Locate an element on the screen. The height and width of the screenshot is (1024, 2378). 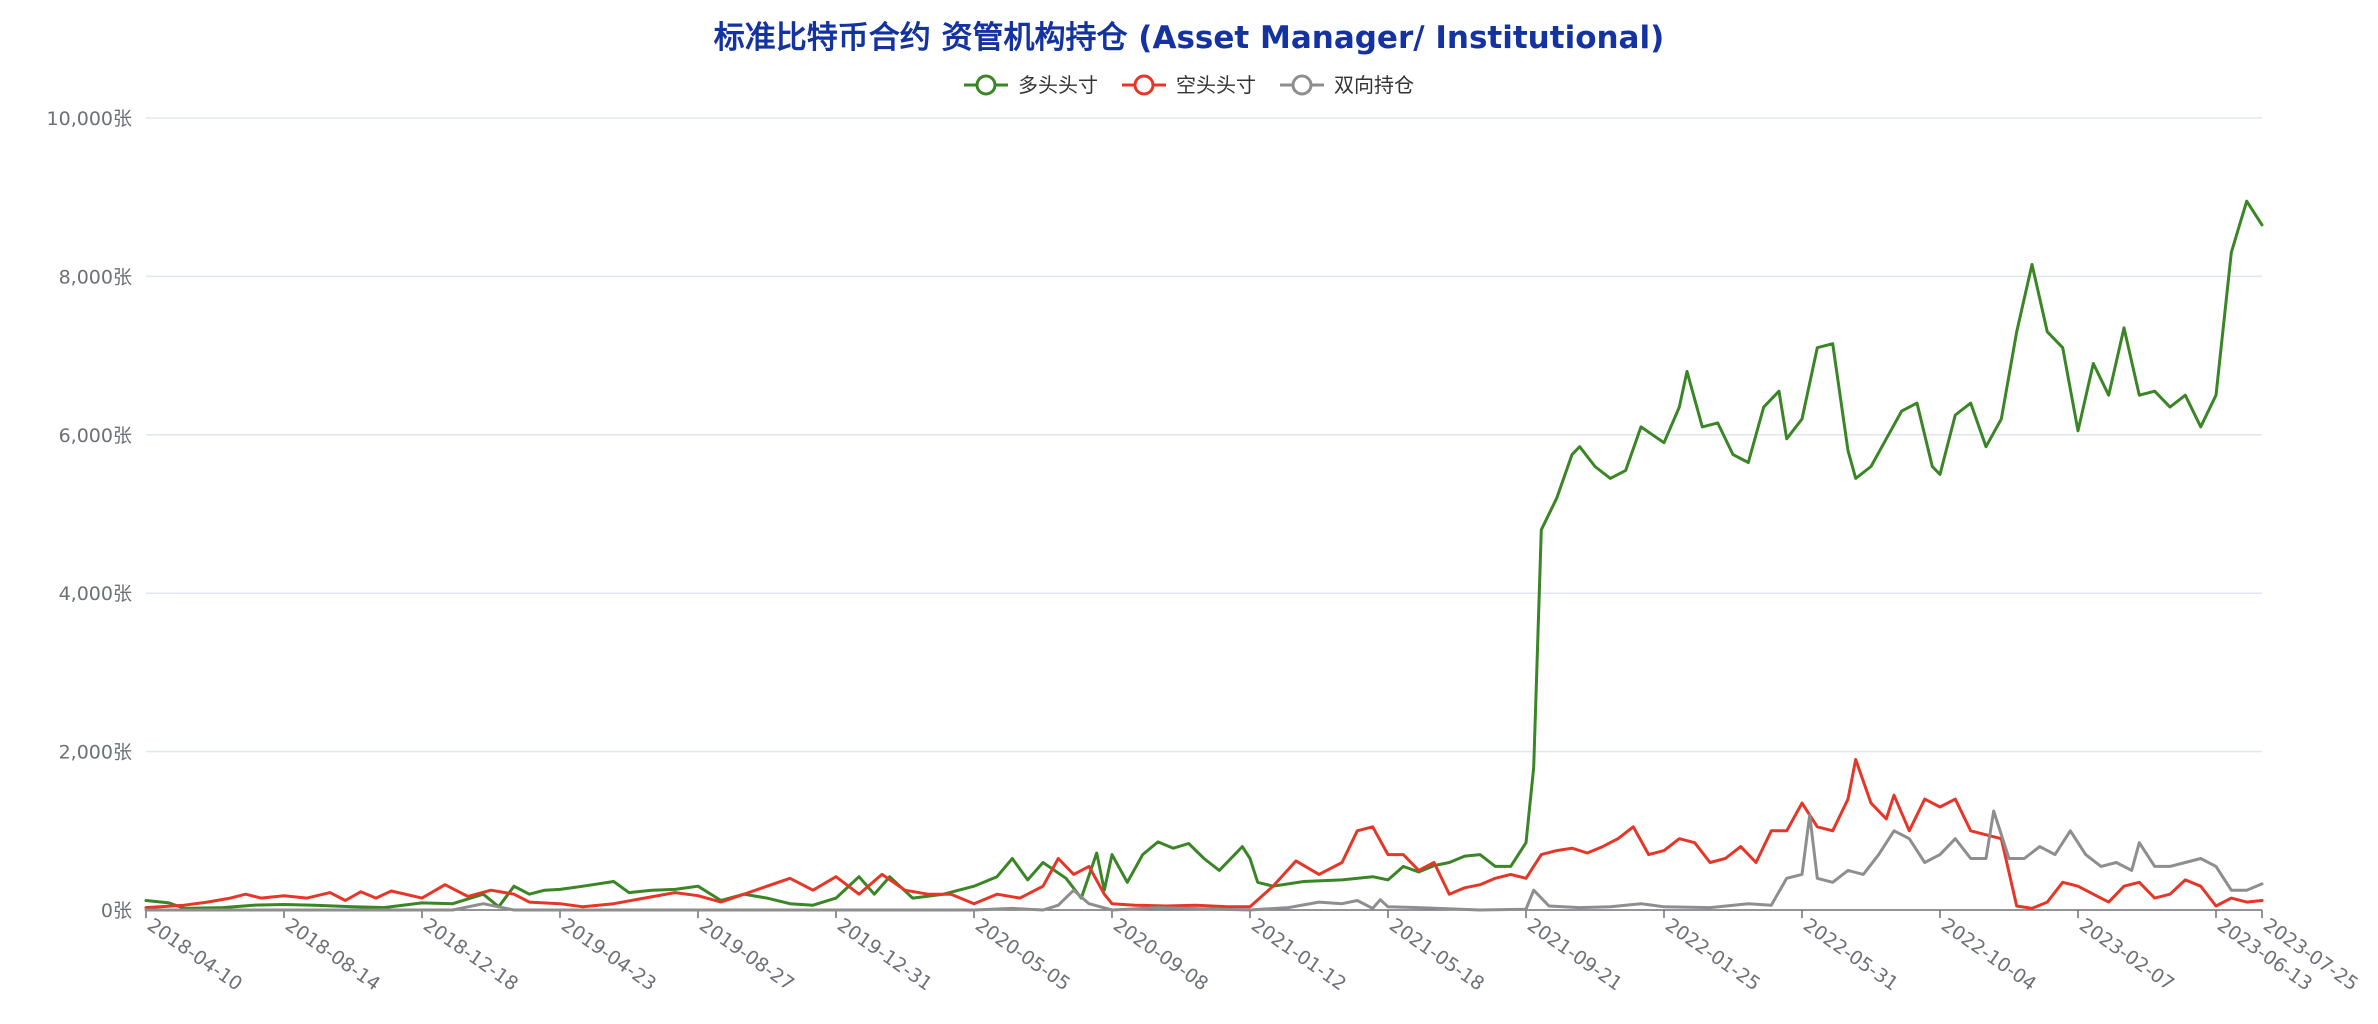
legend: 多头头寸 空头头寸 双向持仓 is located at coordinates (1189, 85).